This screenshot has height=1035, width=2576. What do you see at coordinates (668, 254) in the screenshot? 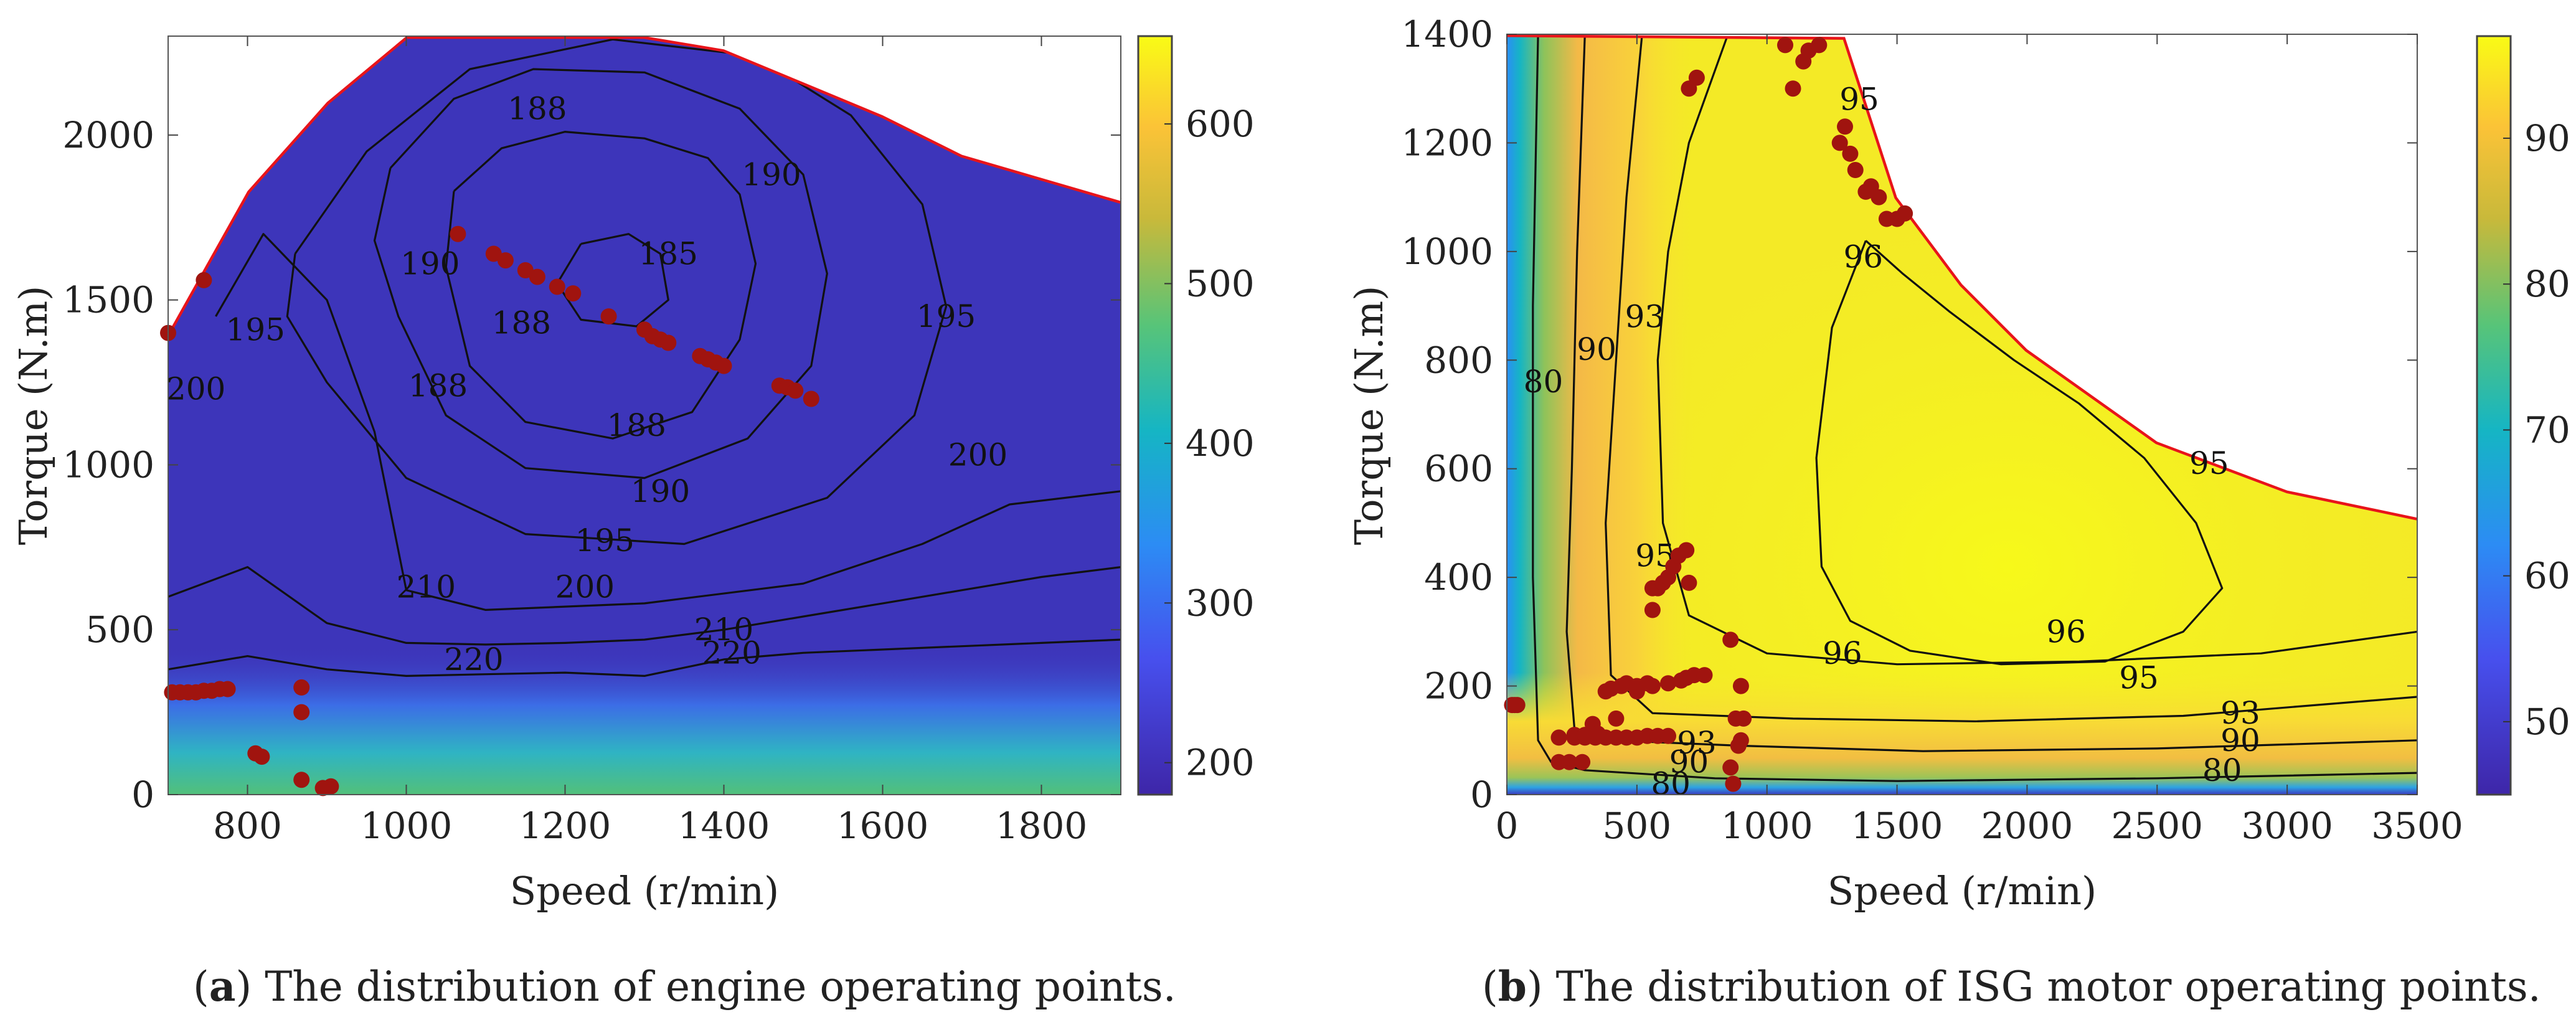
I see `engine-contour-label: 185` at bounding box center [668, 254].